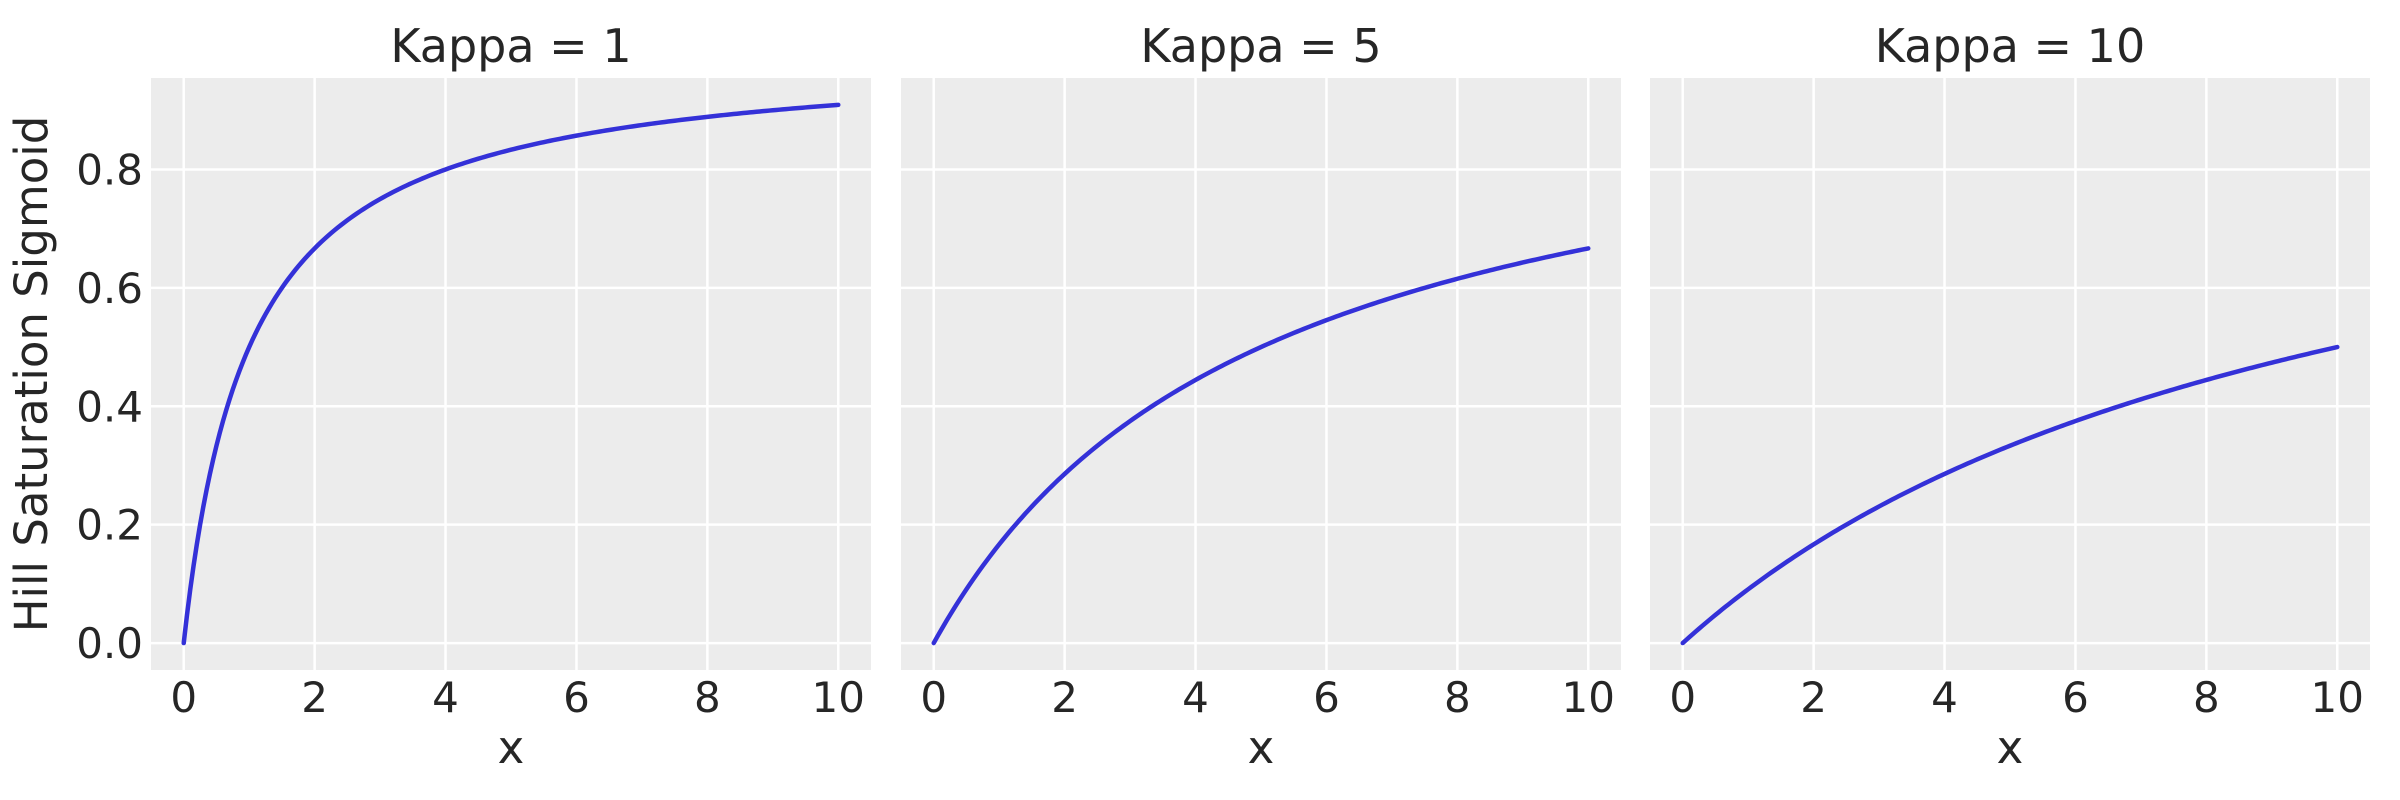 Image resolution: width=2400 pixels, height=800 pixels. Describe the element at coordinates (109, 525) in the screenshot. I see `y-tick-label: 0.2` at that location.